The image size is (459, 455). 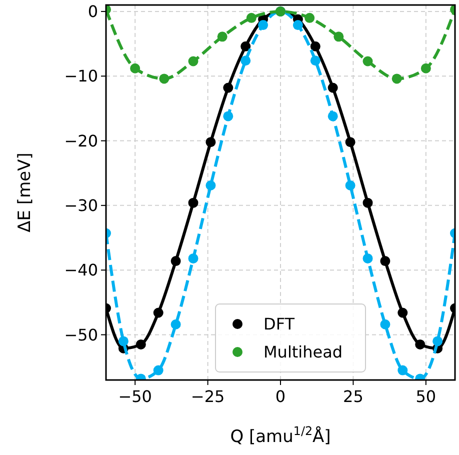 What do you see at coordinates (303, 352) in the screenshot?
I see `legend-label: Multihead` at bounding box center [303, 352].